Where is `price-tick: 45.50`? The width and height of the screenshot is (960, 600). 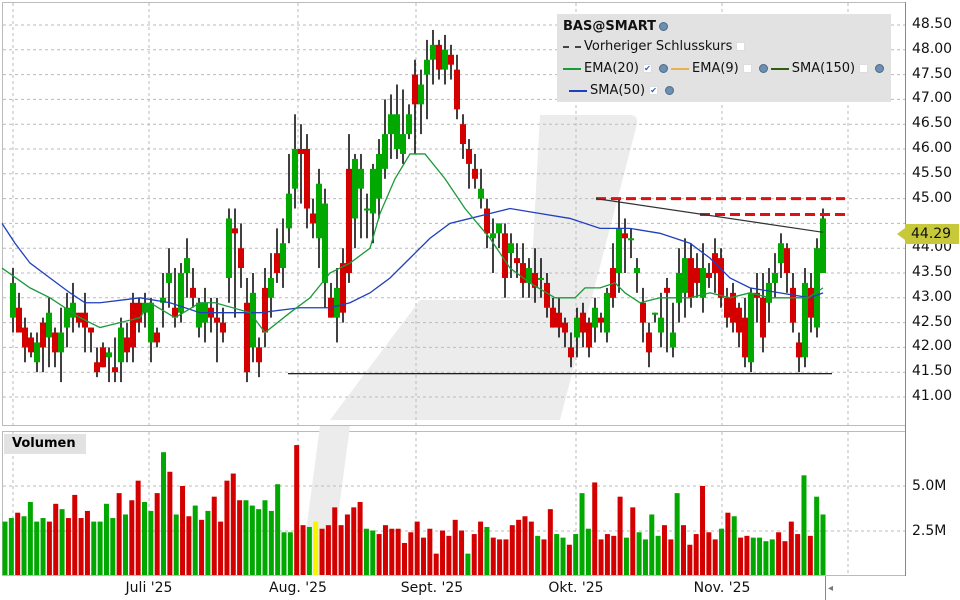
price-tick: 45.50 is located at coordinates (932, 172).